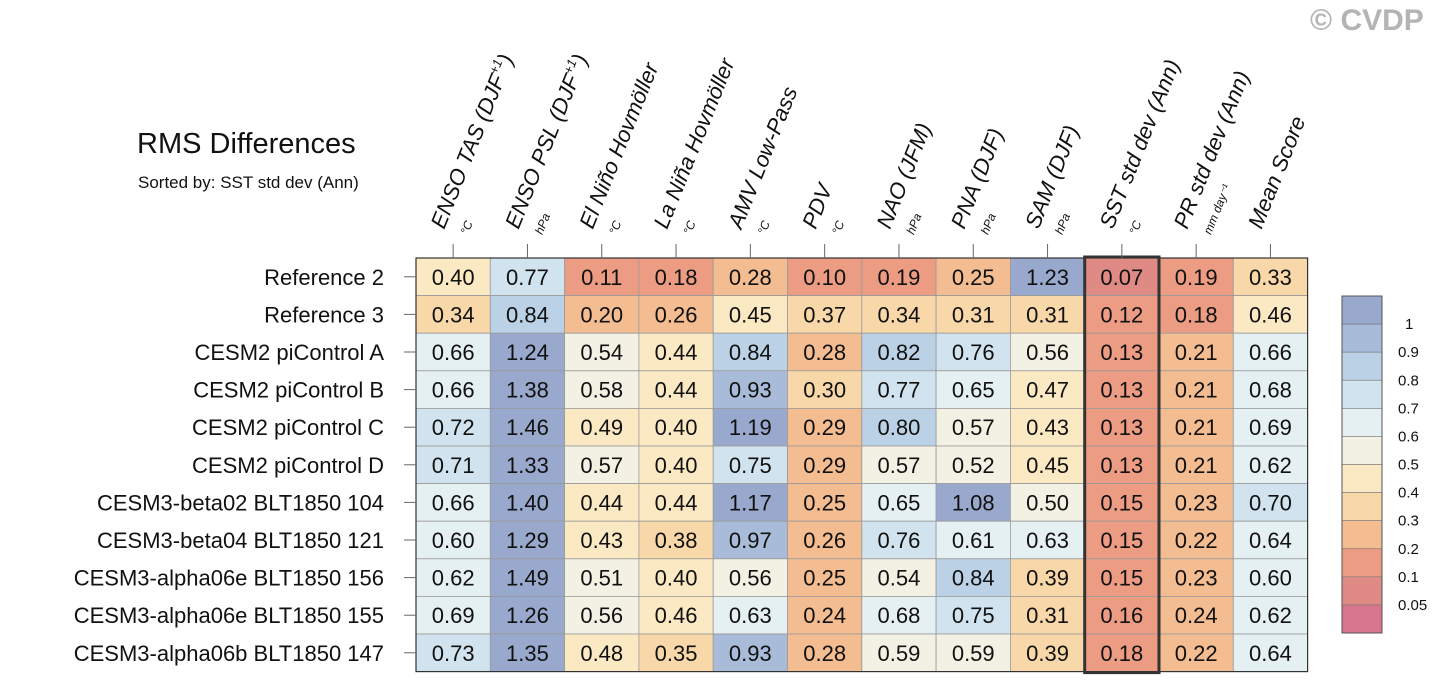 Image resolution: width=1449 pixels, height=692 pixels. What do you see at coordinates (690, 227) in the screenshot?
I see `column-unit: °C` at bounding box center [690, 227].